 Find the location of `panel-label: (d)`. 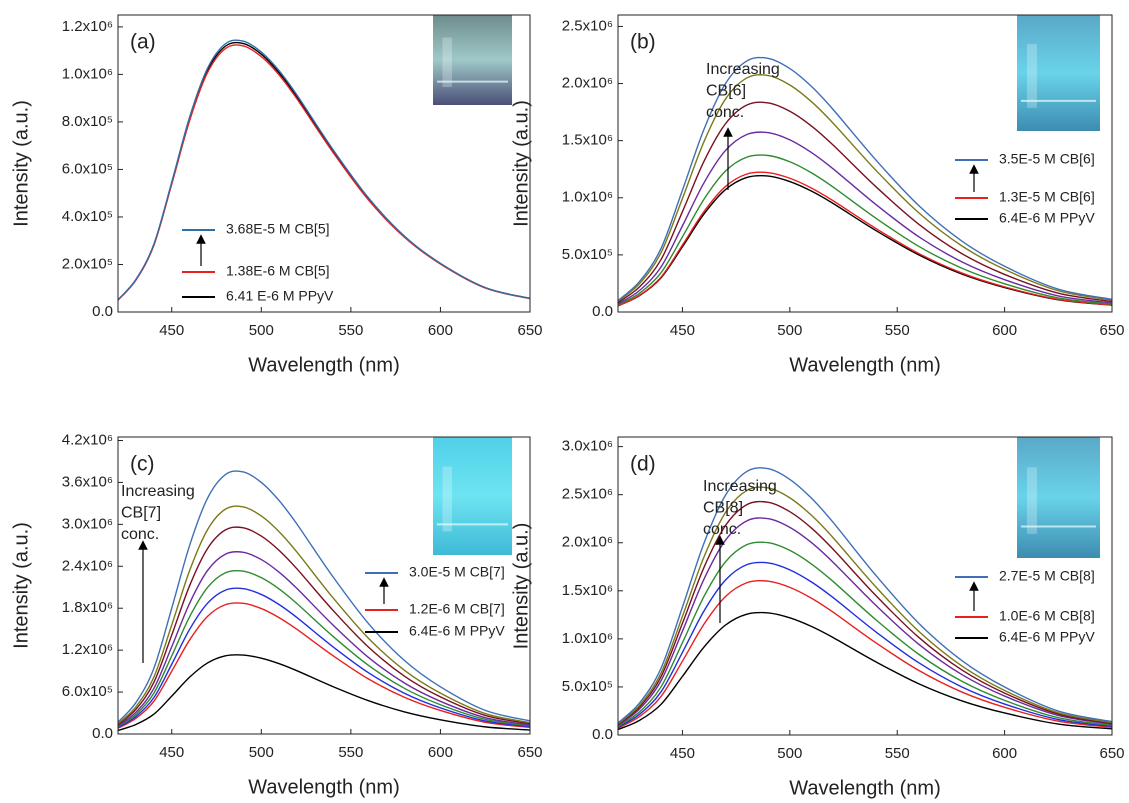

panel-label: (d) is located at coordinates (643, 464).